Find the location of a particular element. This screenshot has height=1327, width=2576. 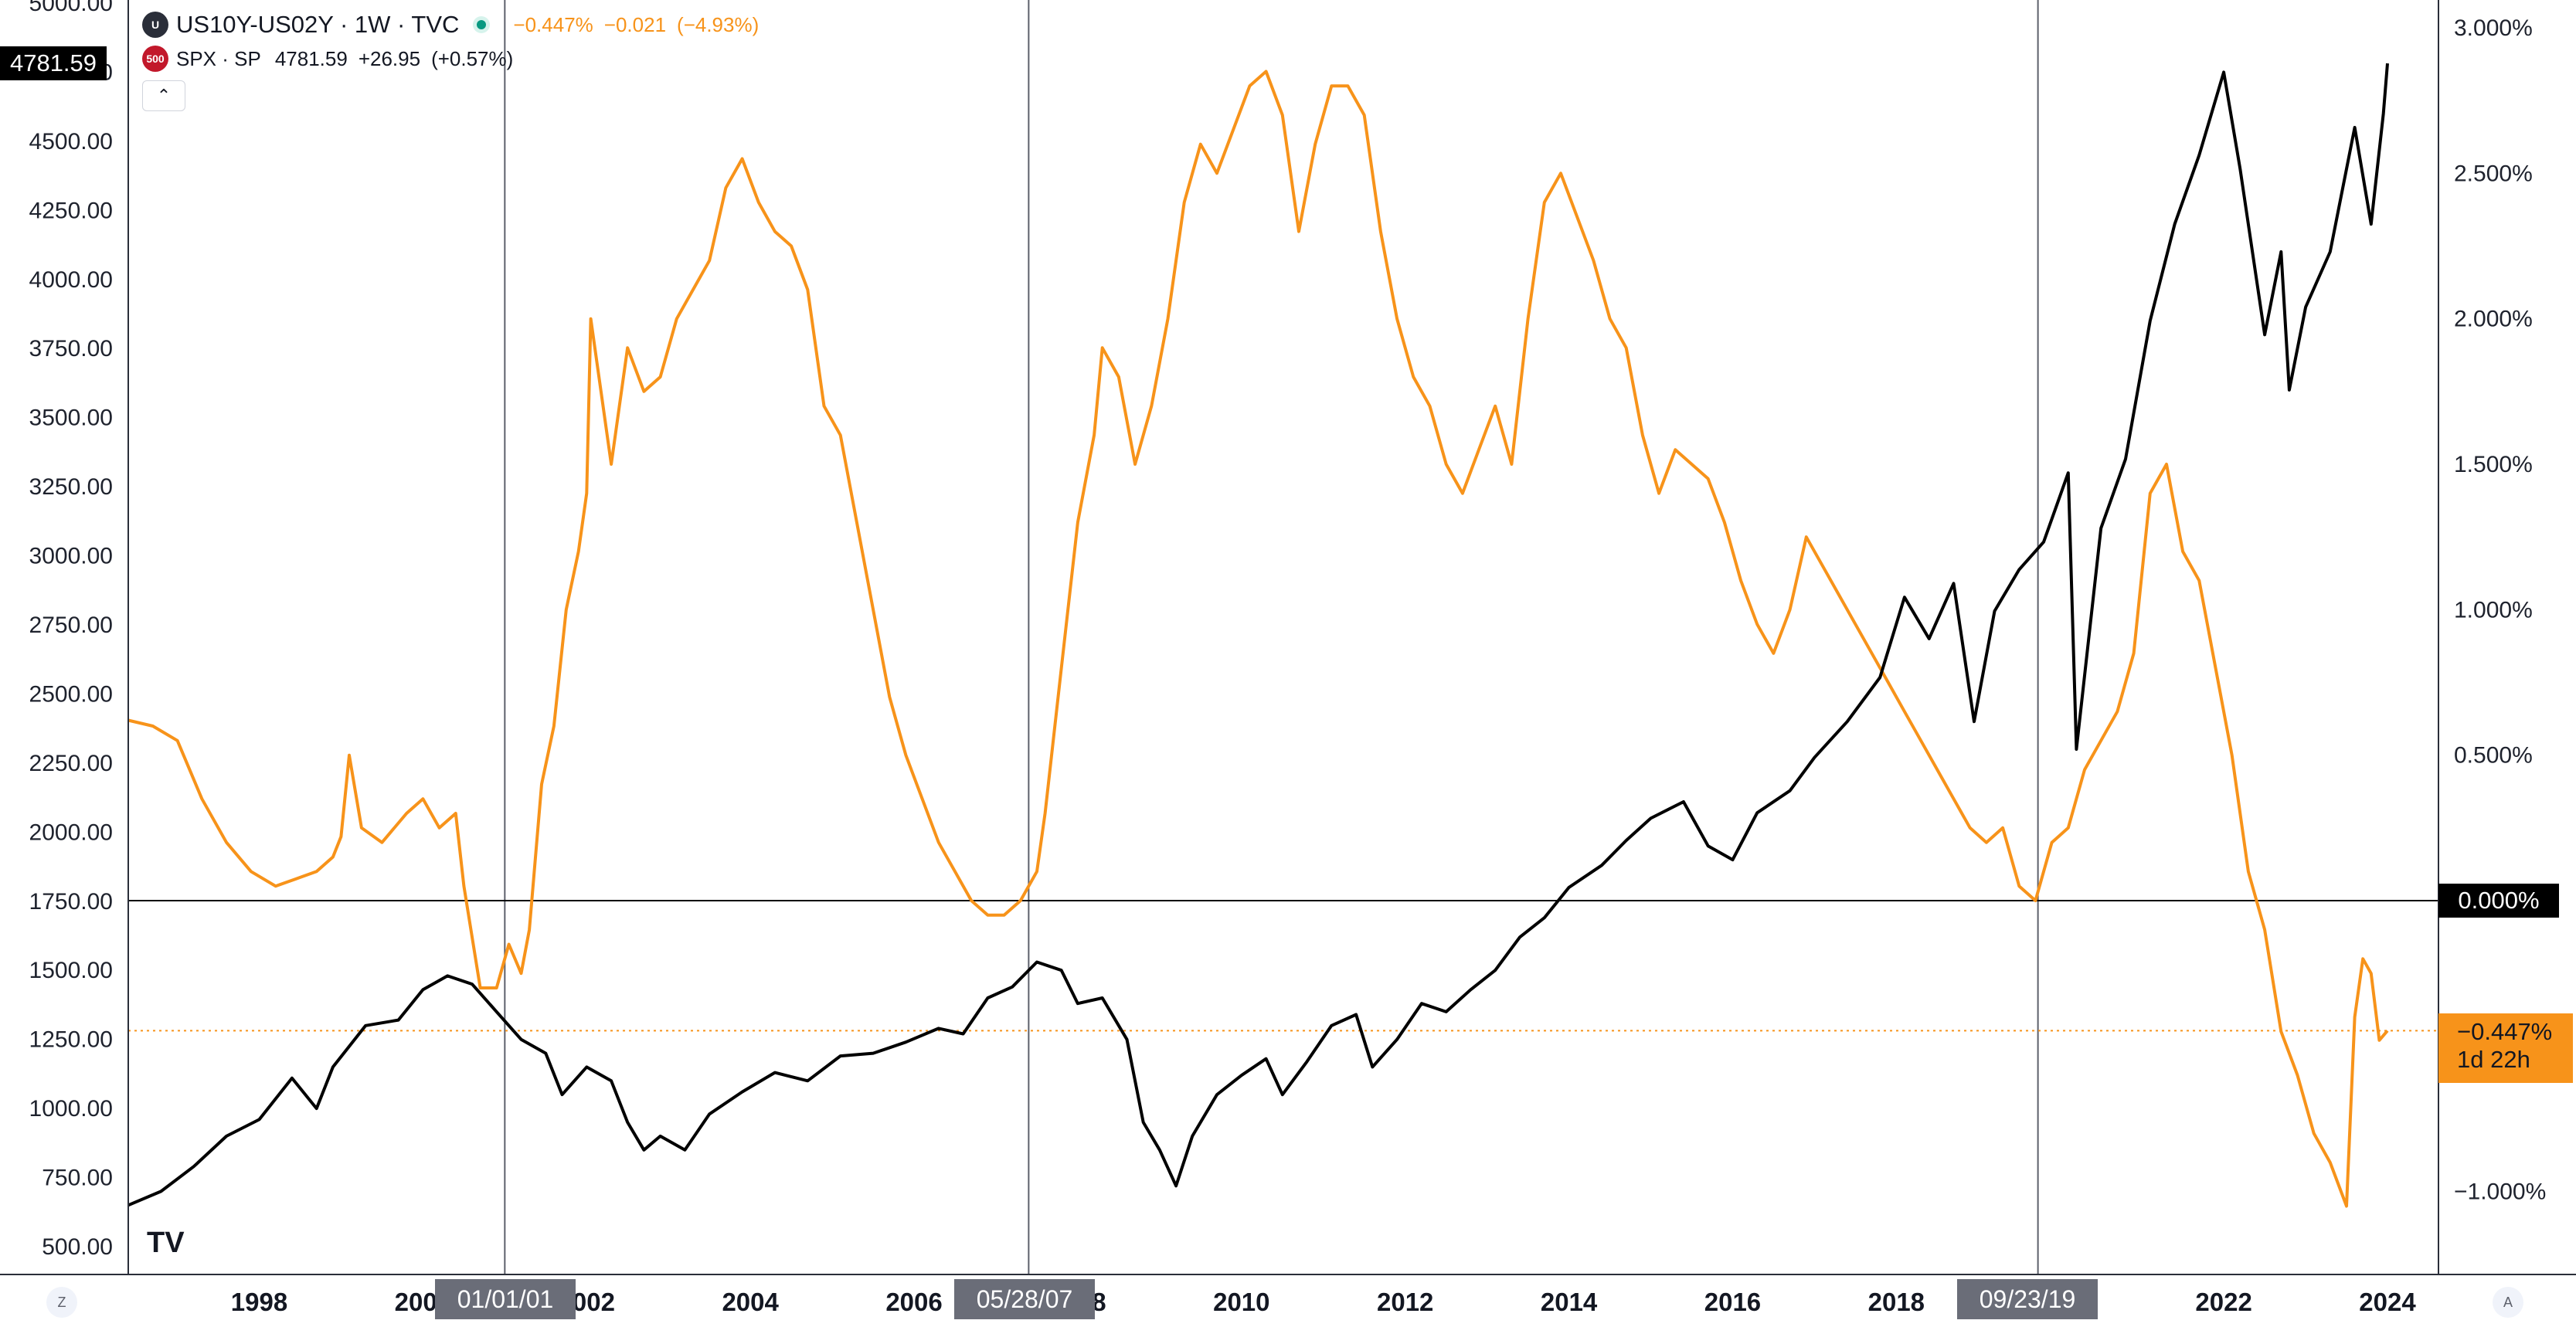

left-tick-label: 1000.00 is located at coordinates (71, 1109).